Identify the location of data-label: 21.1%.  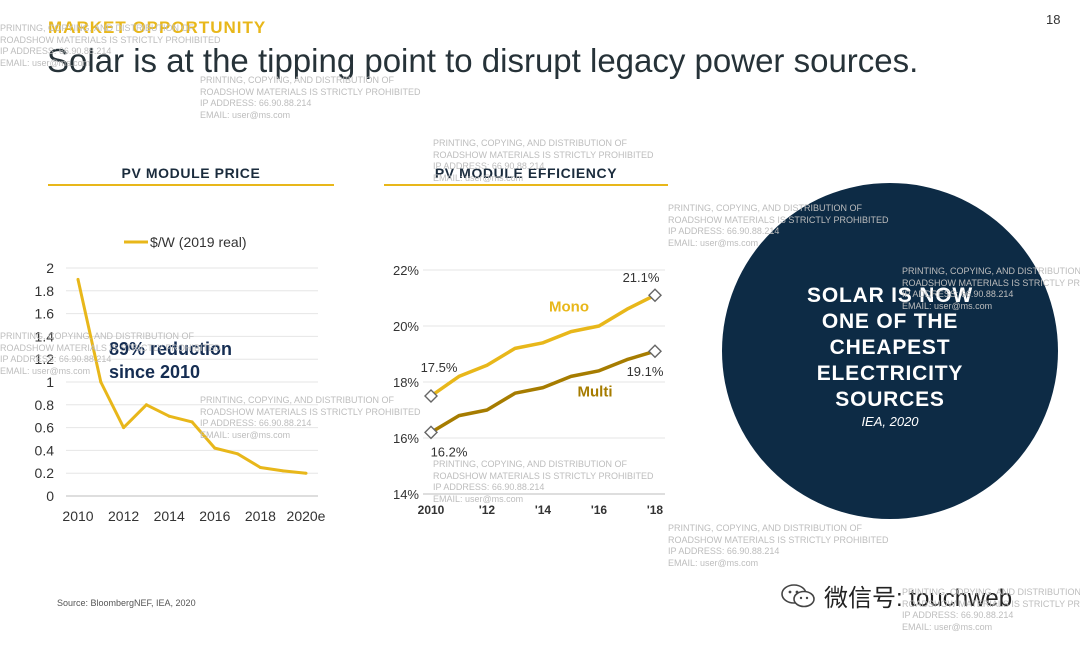
(641, 277).